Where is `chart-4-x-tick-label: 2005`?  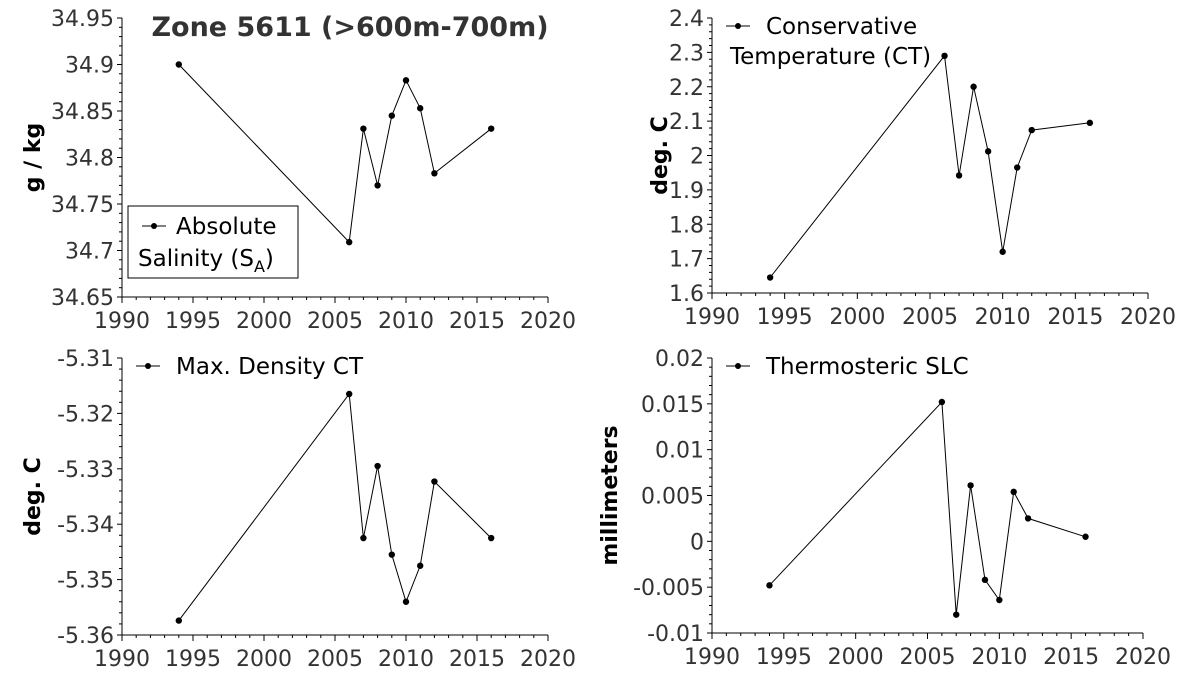 chart-4-x-tick-label: 2005 is located at coordinates (928, 657).